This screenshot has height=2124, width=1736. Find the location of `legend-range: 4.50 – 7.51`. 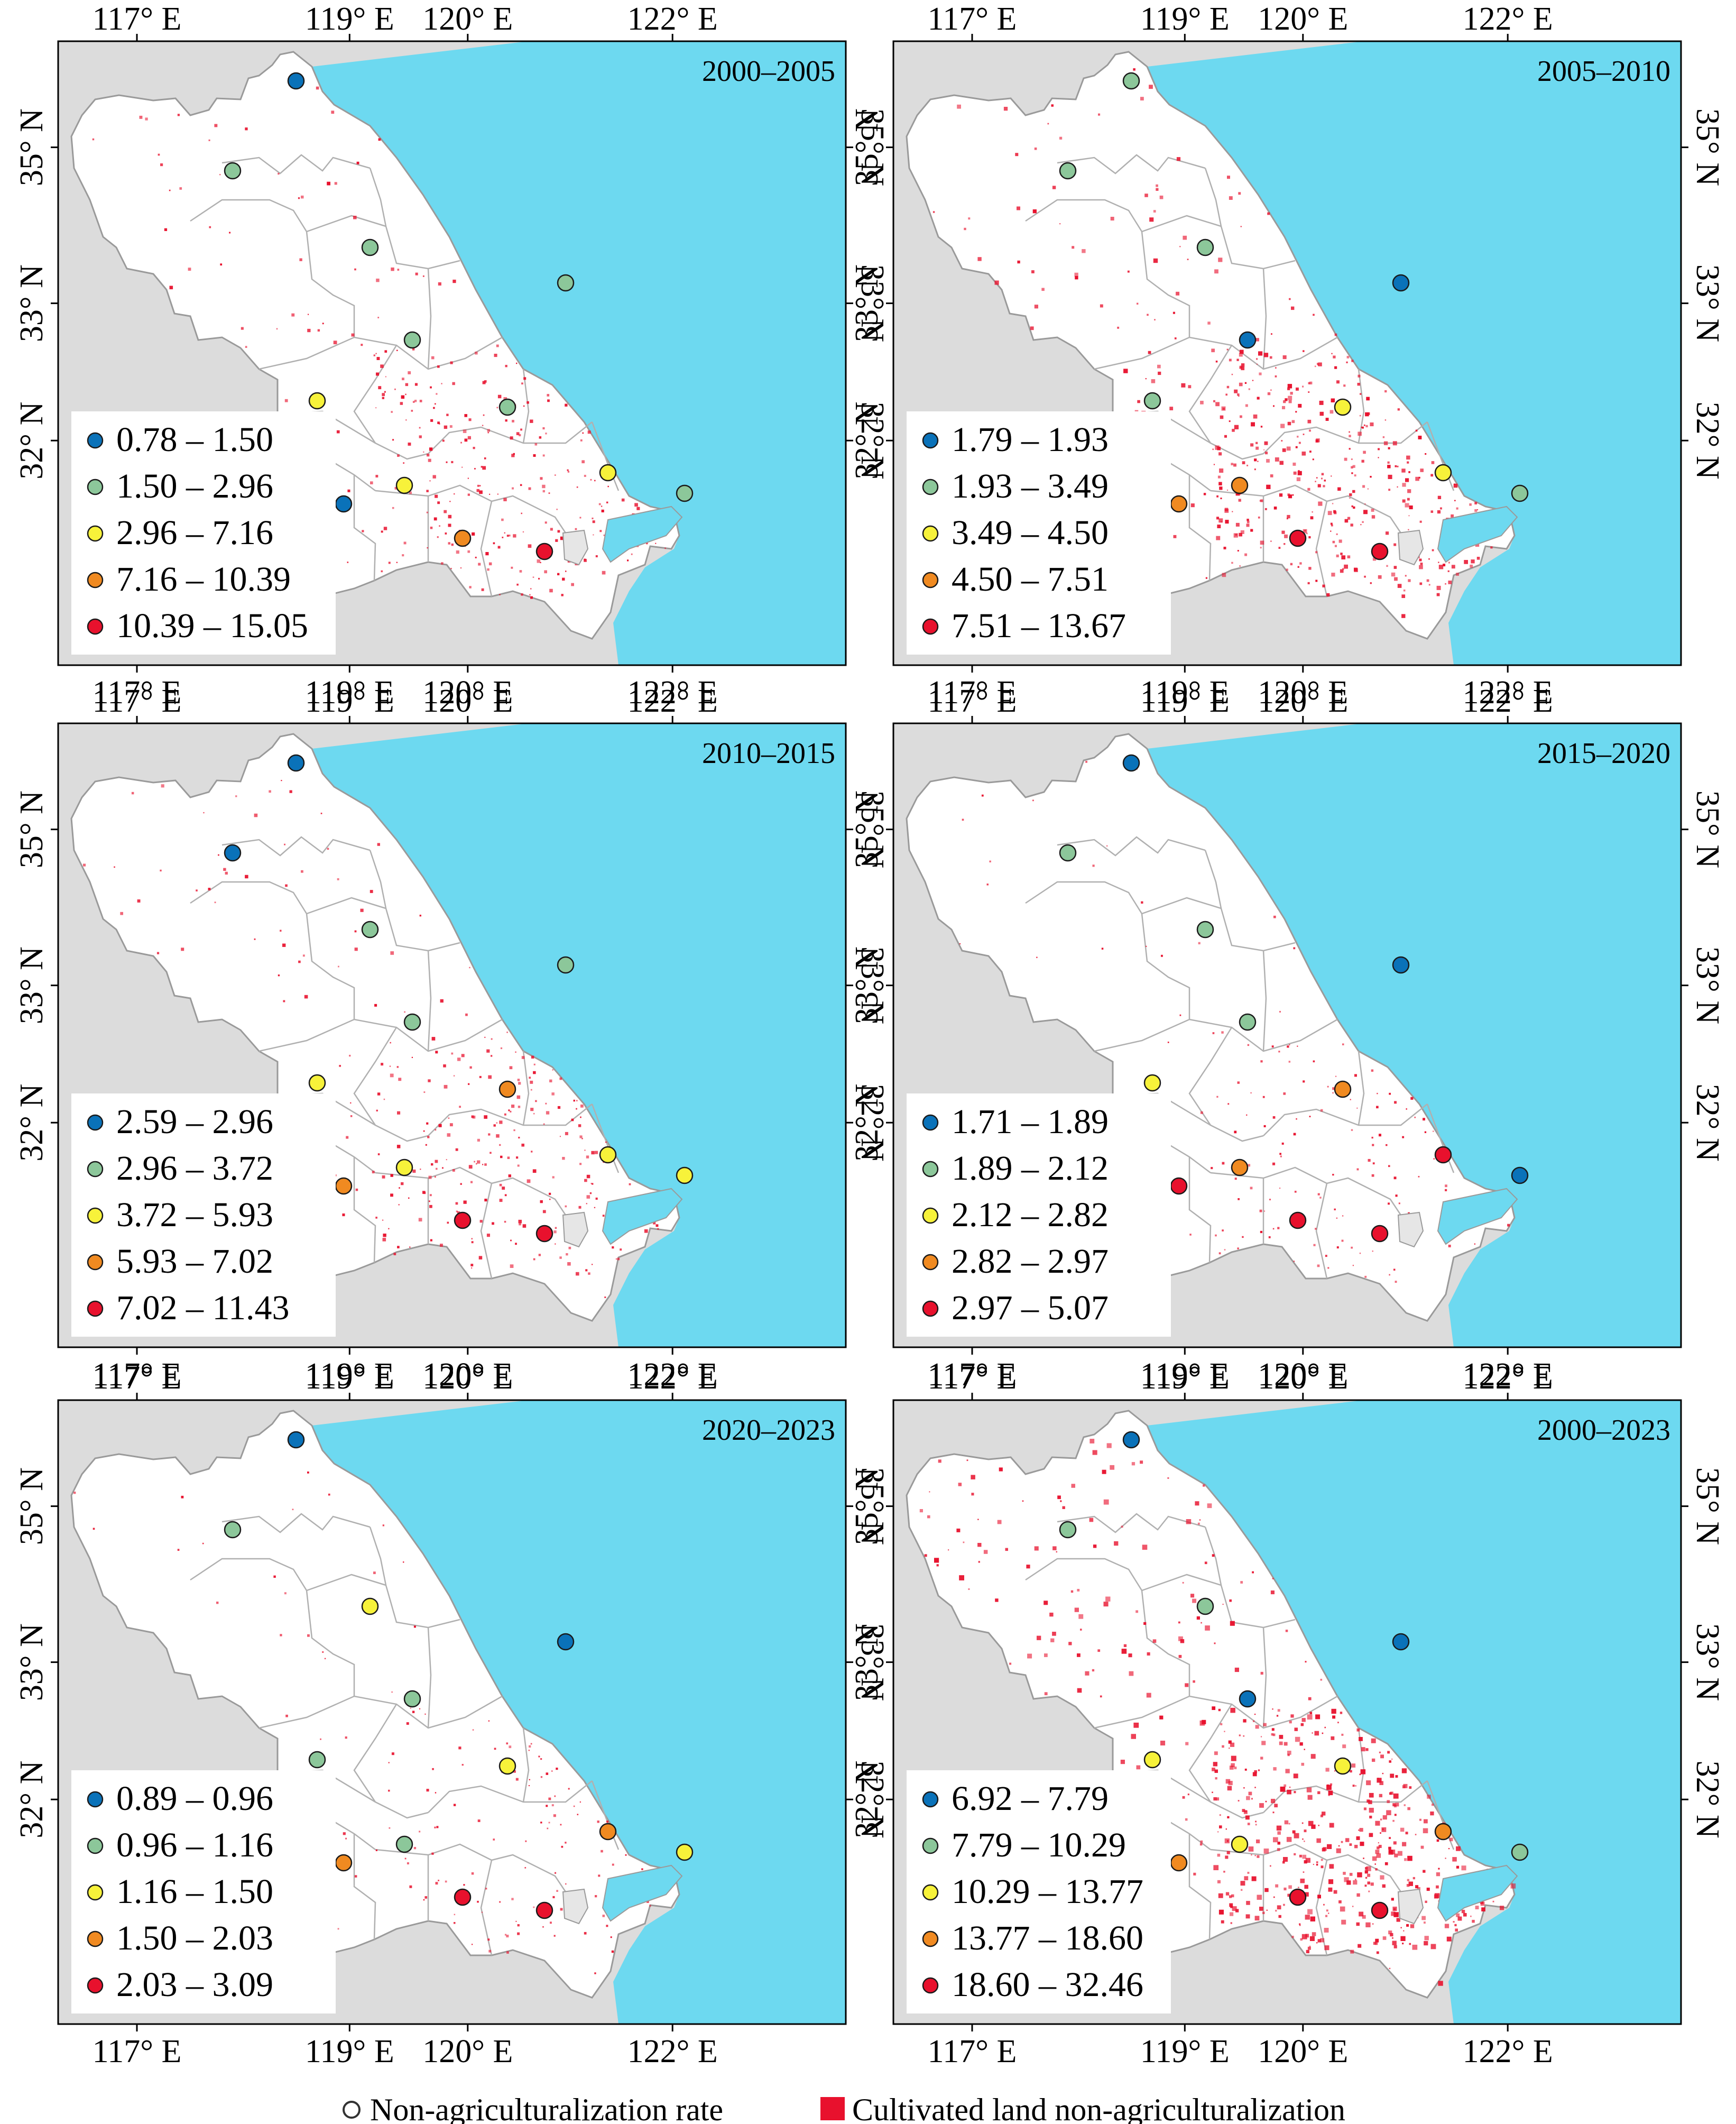

legend-range: 4.50 – 7.51 is located at coordinates (1030, 579).